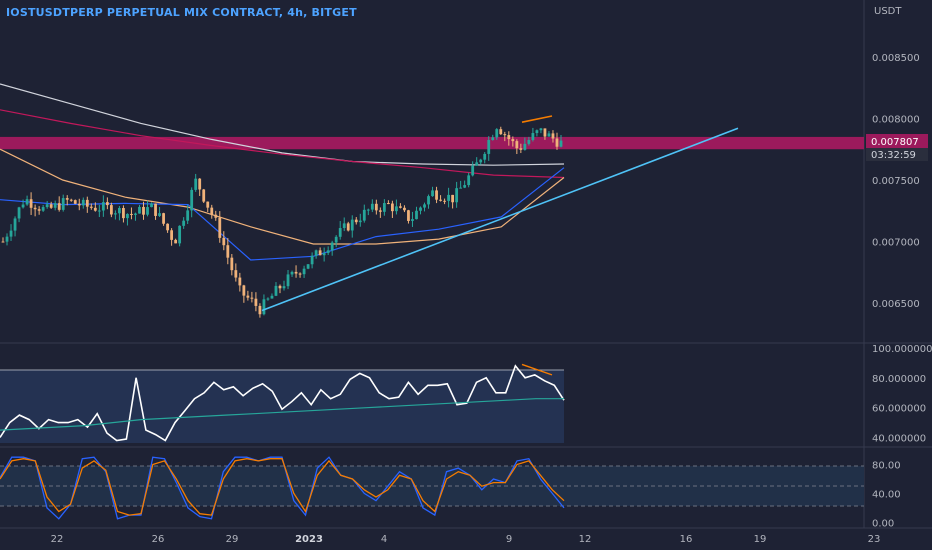  What do you see at coordinates (899, 439) in the screenshot?
I see `rsi-tick-label: 40.000000` at bounding box center [899, 439].